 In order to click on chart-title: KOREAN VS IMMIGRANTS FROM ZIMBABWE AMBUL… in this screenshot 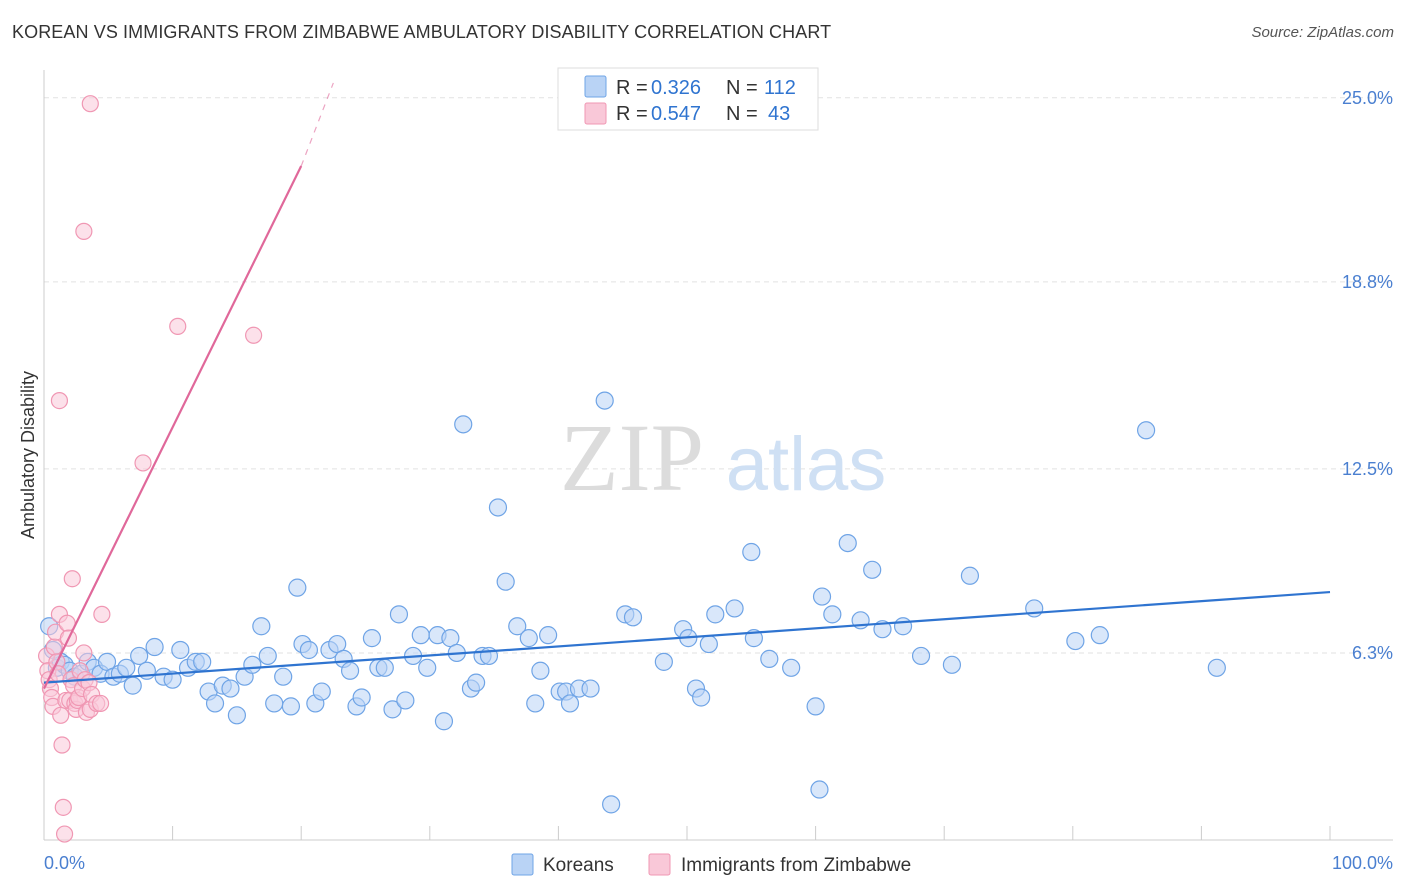, I will do `click(422, 32)`.